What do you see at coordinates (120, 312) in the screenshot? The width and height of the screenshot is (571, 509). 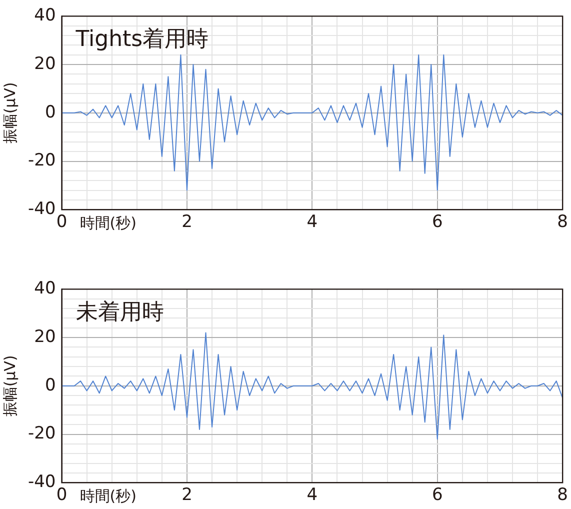 I see `text: 未着用時` at bounding box center [120, 312].